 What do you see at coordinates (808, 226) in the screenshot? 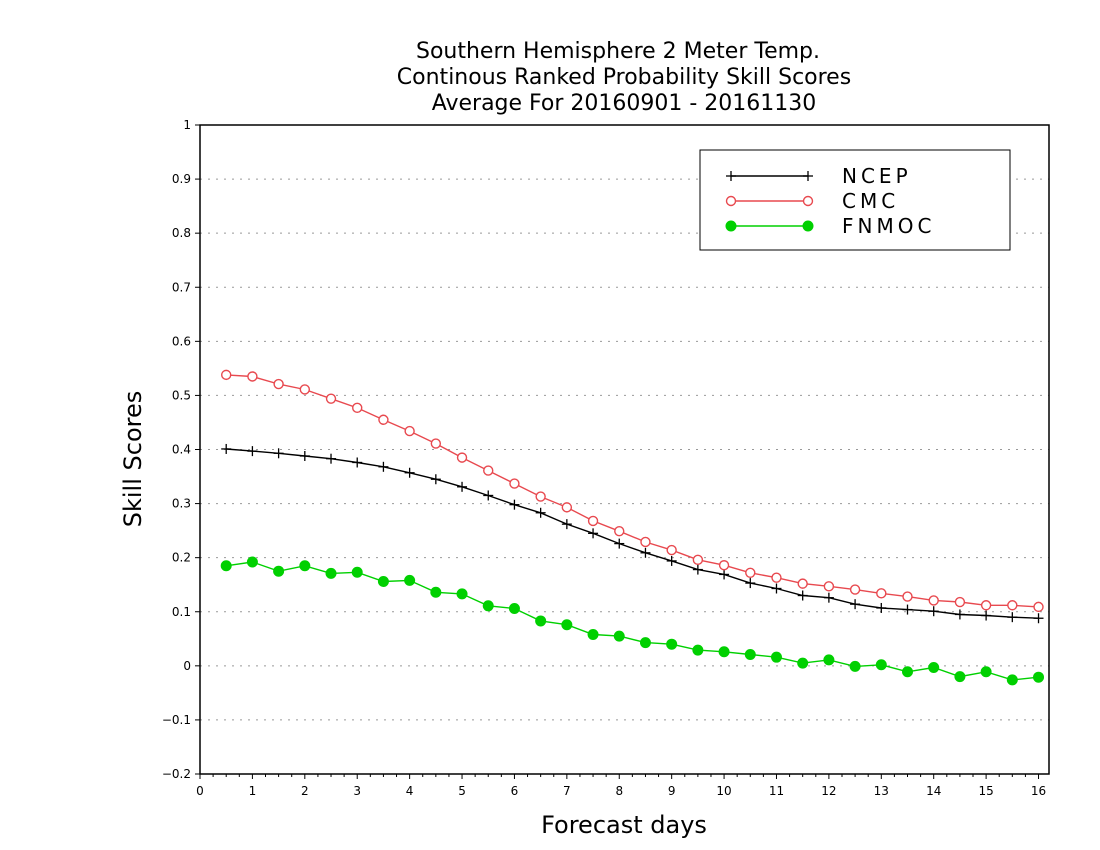
I see `legend-marker-fnmoc` at bounding box center [808, 226].